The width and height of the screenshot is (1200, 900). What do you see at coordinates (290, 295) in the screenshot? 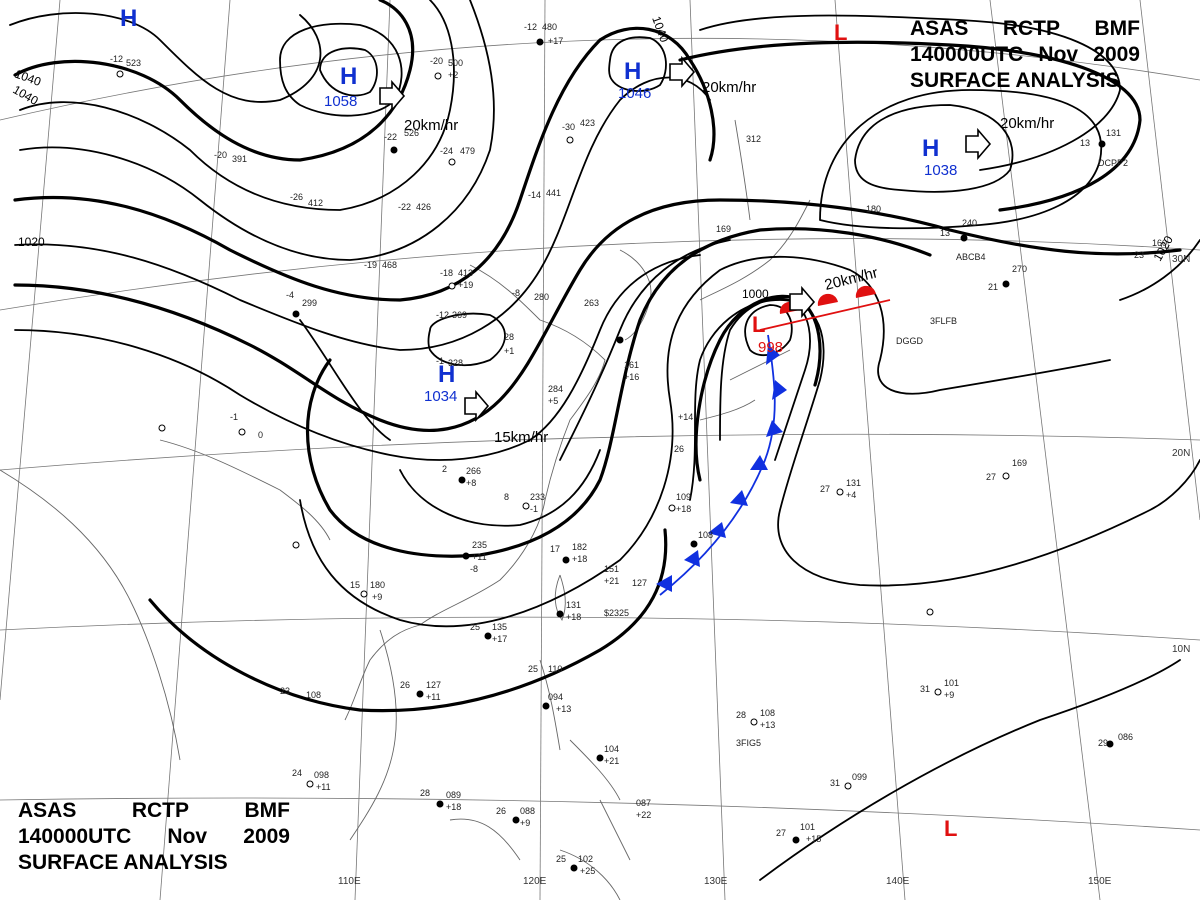
I see `station-value: -4` at bounding box center [290, 295].